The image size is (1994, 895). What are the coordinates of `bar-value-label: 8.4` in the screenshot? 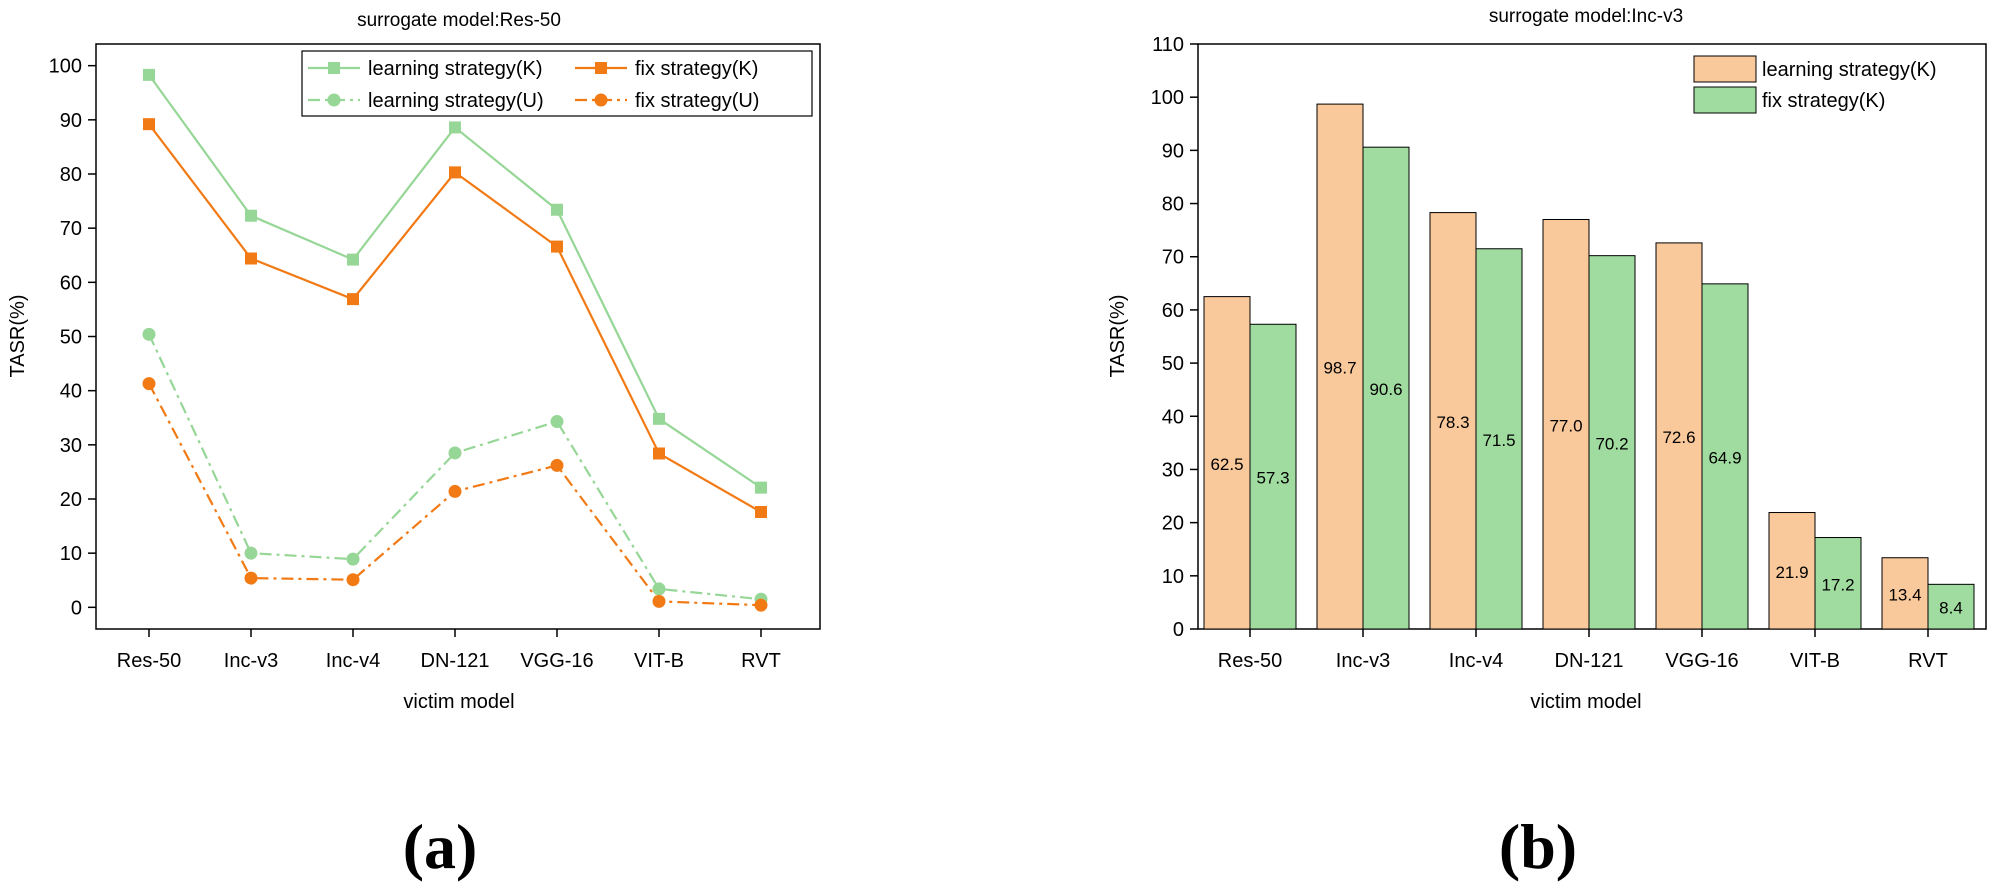 It's located at (1951, 608).